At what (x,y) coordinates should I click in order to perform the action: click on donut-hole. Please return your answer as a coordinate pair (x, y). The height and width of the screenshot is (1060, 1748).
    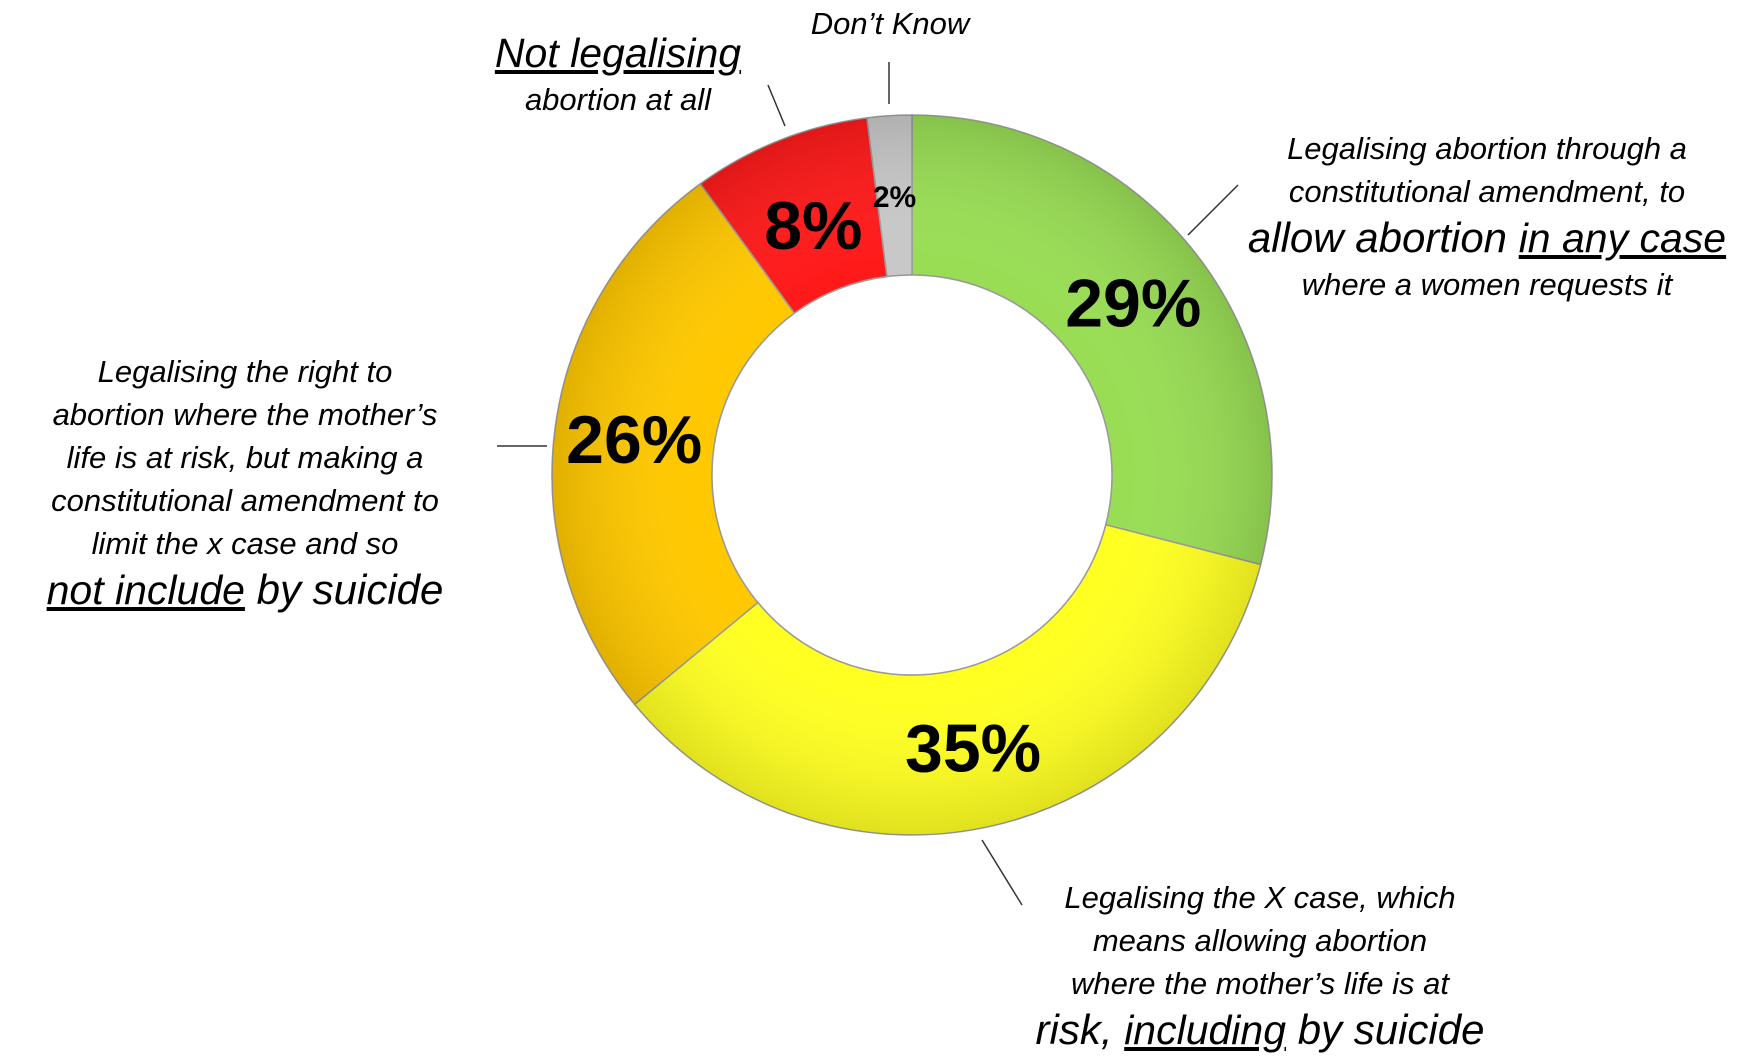
    Looking at the image, I should click on (912, 475).